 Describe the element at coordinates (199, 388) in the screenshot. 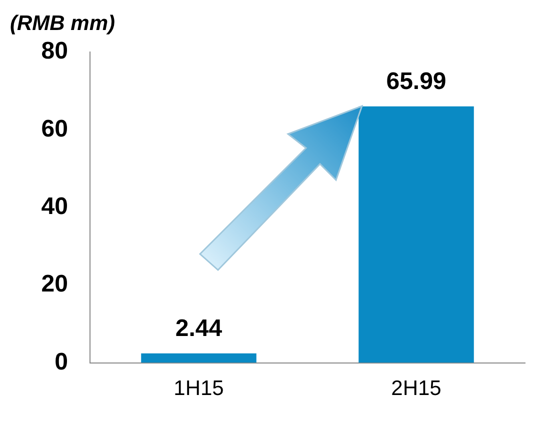

I see `x-tick-label: 1H15` at that location.